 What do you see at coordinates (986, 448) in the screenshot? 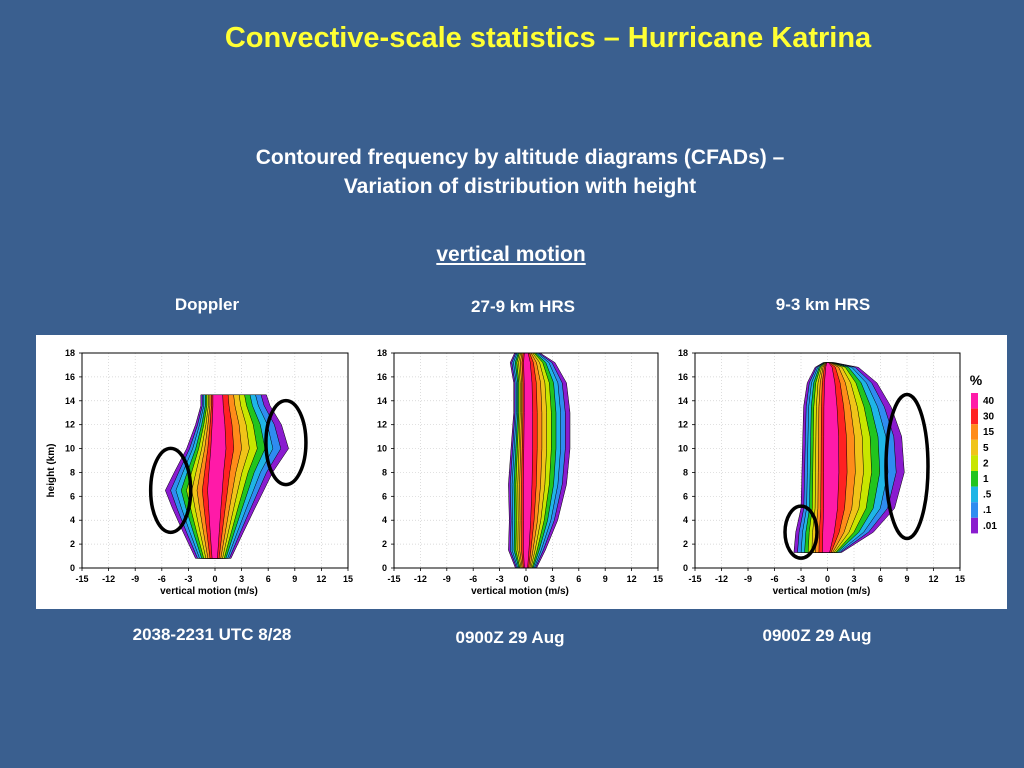
I see `colorbar-level-label: 5` at bounding box center [986, 448].